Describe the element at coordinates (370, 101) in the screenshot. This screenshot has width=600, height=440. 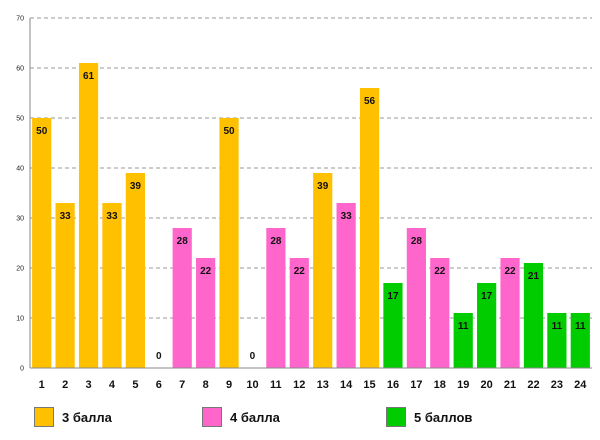
I see `data-label: 56` at that location.